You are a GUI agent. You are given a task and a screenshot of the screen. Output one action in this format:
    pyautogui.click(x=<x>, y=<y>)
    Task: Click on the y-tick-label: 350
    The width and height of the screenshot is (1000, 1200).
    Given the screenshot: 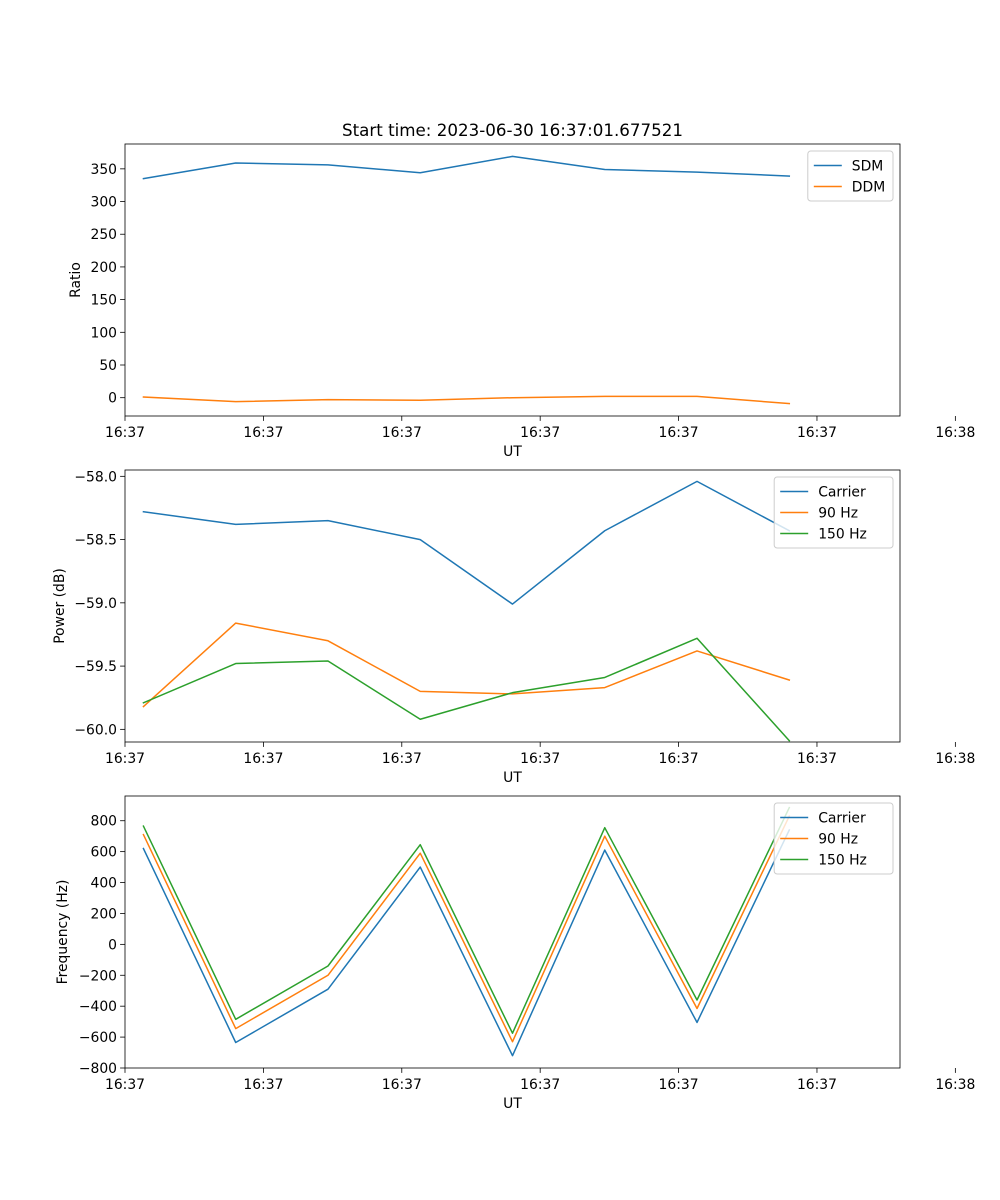 What is the action you would take?
    pyautogui.click(x=103, y=170)
    